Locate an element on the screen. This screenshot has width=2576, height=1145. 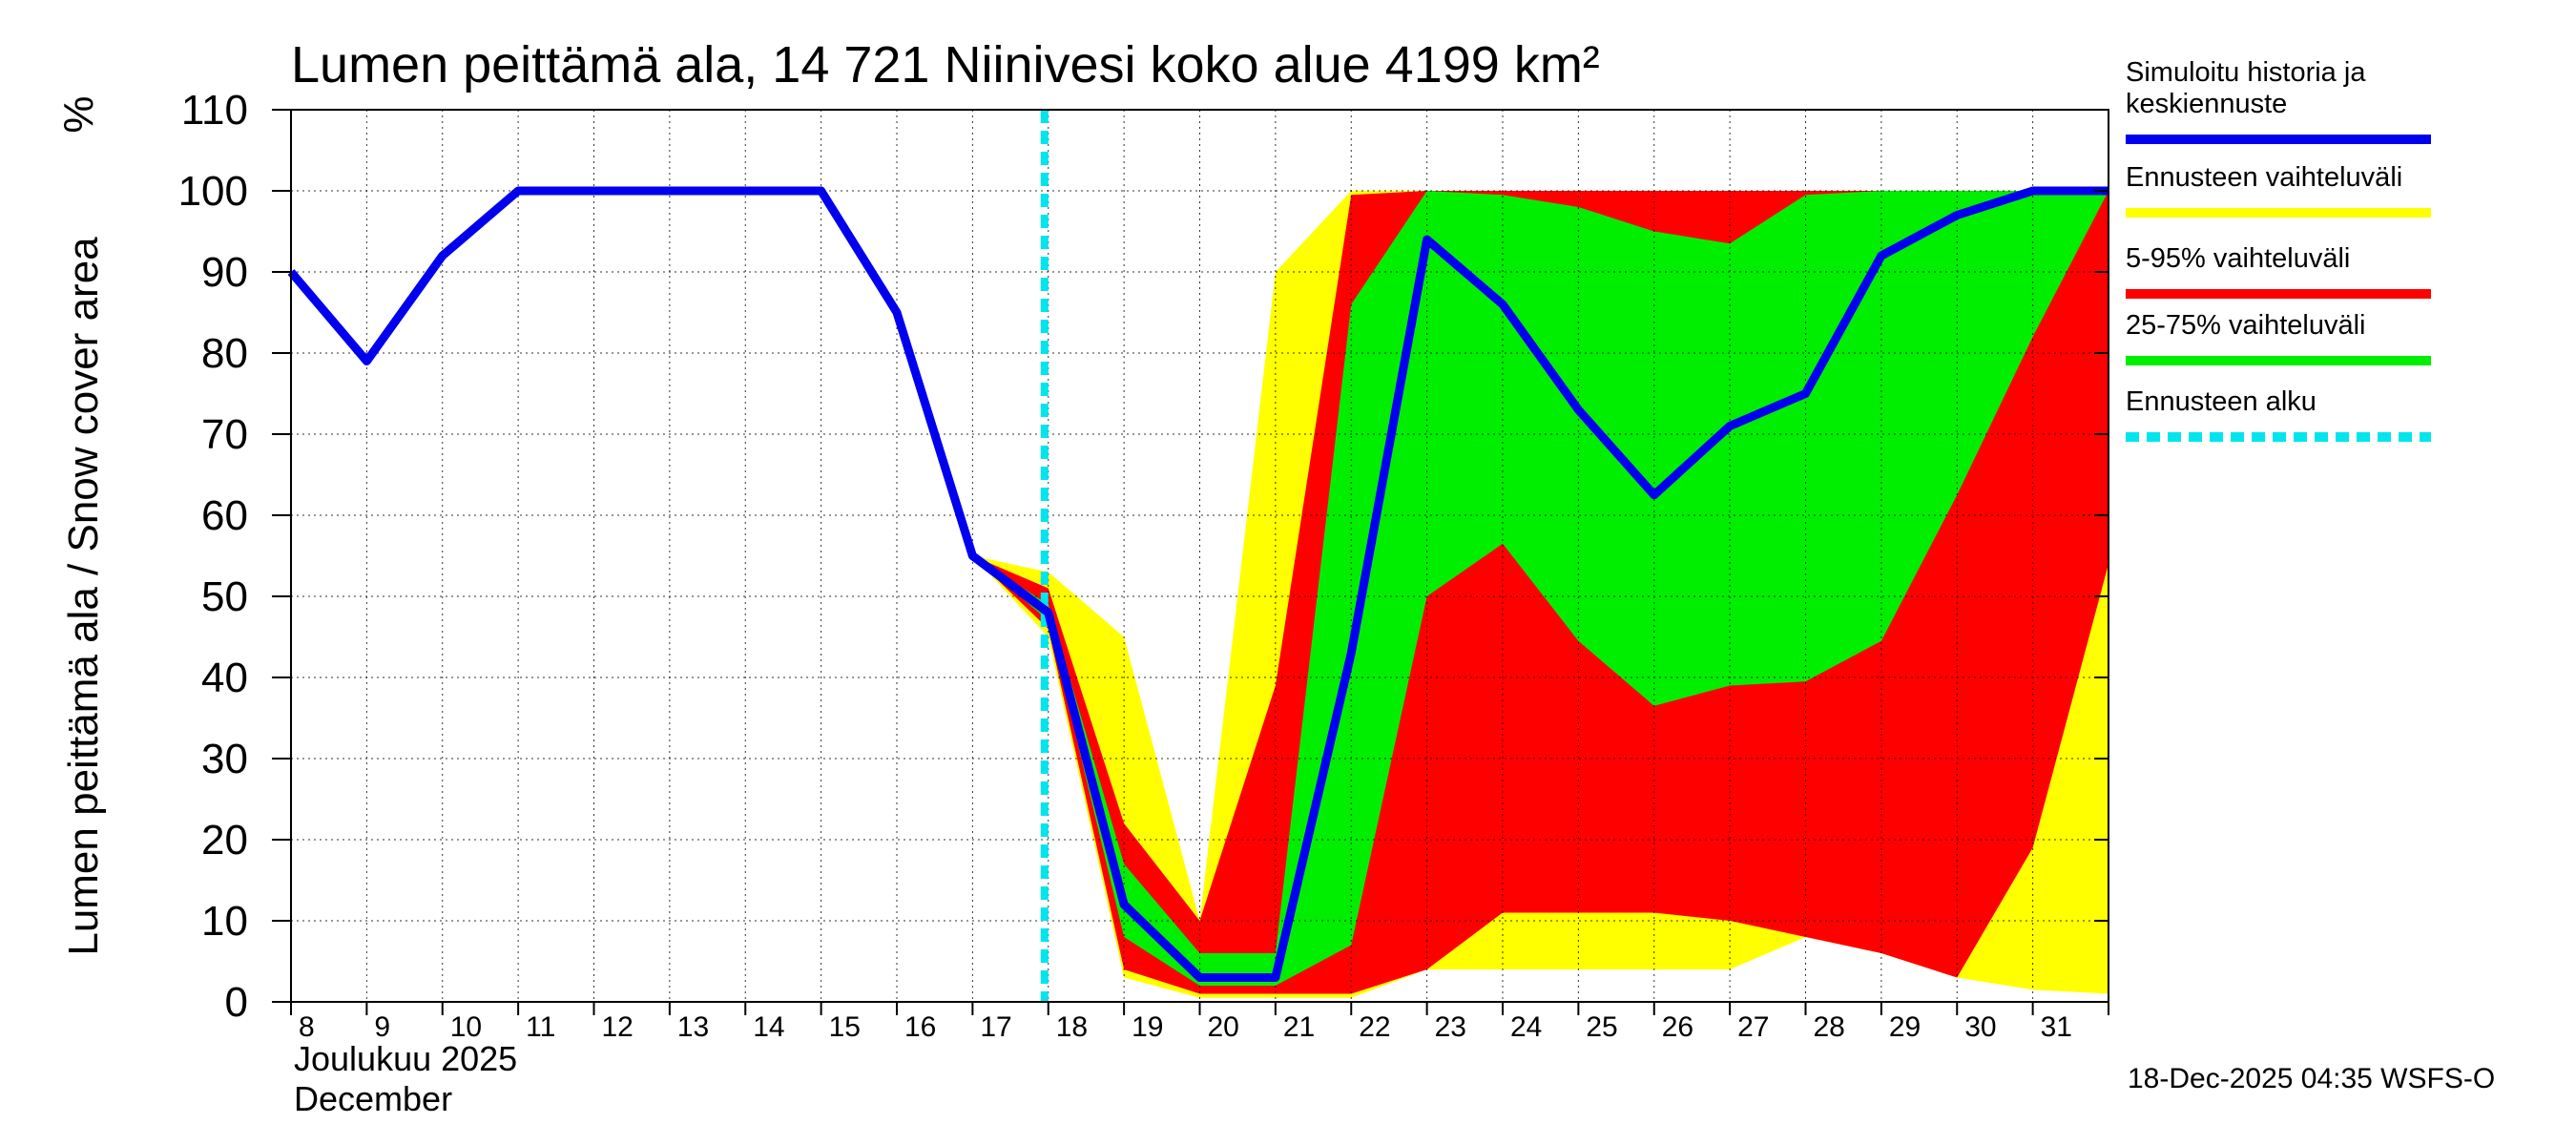
x-axis-month-finnish: Joulukuu 2025 is located at coordinates (405, 1058).